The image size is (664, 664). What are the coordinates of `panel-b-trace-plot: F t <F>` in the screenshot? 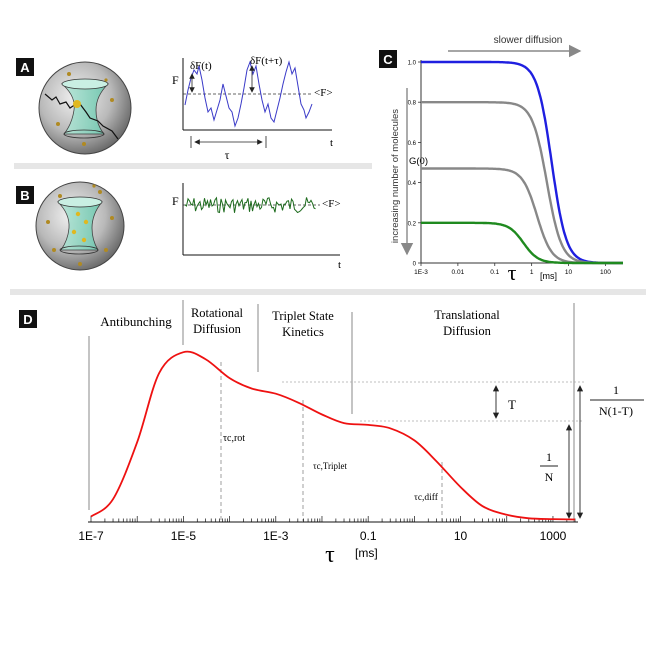 It's located at (256, 227).